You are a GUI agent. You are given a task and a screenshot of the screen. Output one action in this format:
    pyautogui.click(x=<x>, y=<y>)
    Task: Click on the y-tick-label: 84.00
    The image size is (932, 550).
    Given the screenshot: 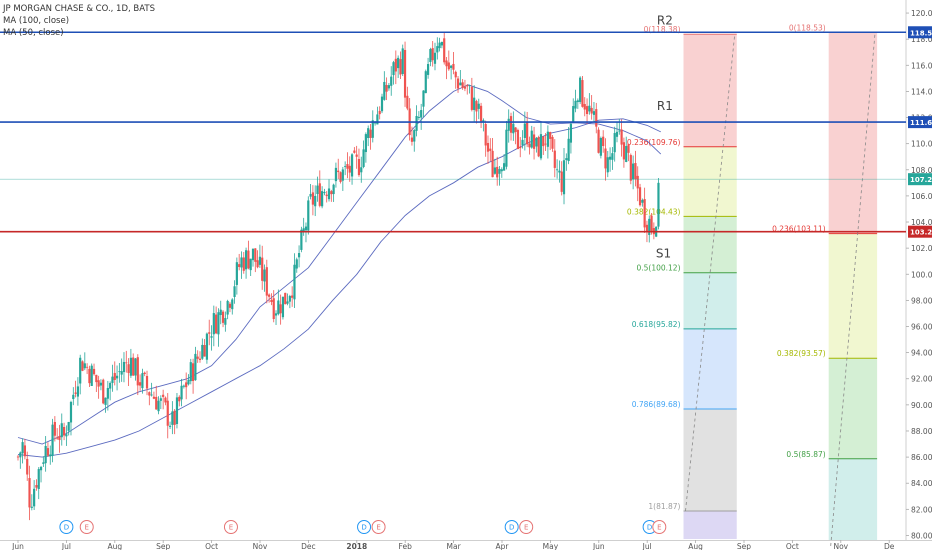 What is the action you would take?
    pyautogui.click(x=921, y=483)
    